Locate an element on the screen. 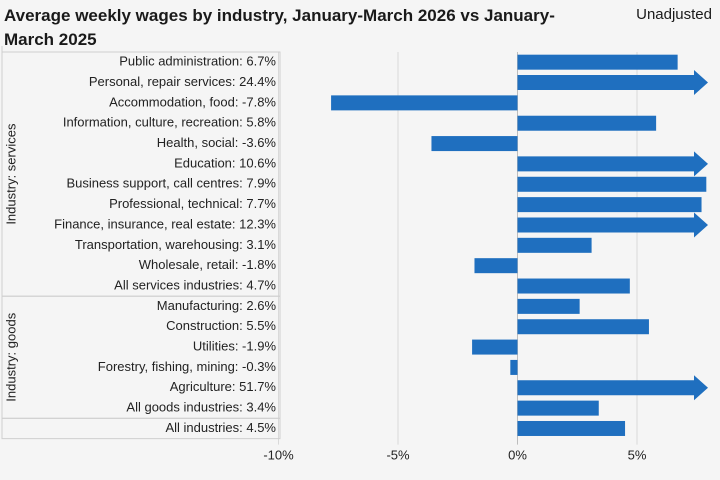  category-label: All goods industries: 3.4% is located at coordinates (201, 407).